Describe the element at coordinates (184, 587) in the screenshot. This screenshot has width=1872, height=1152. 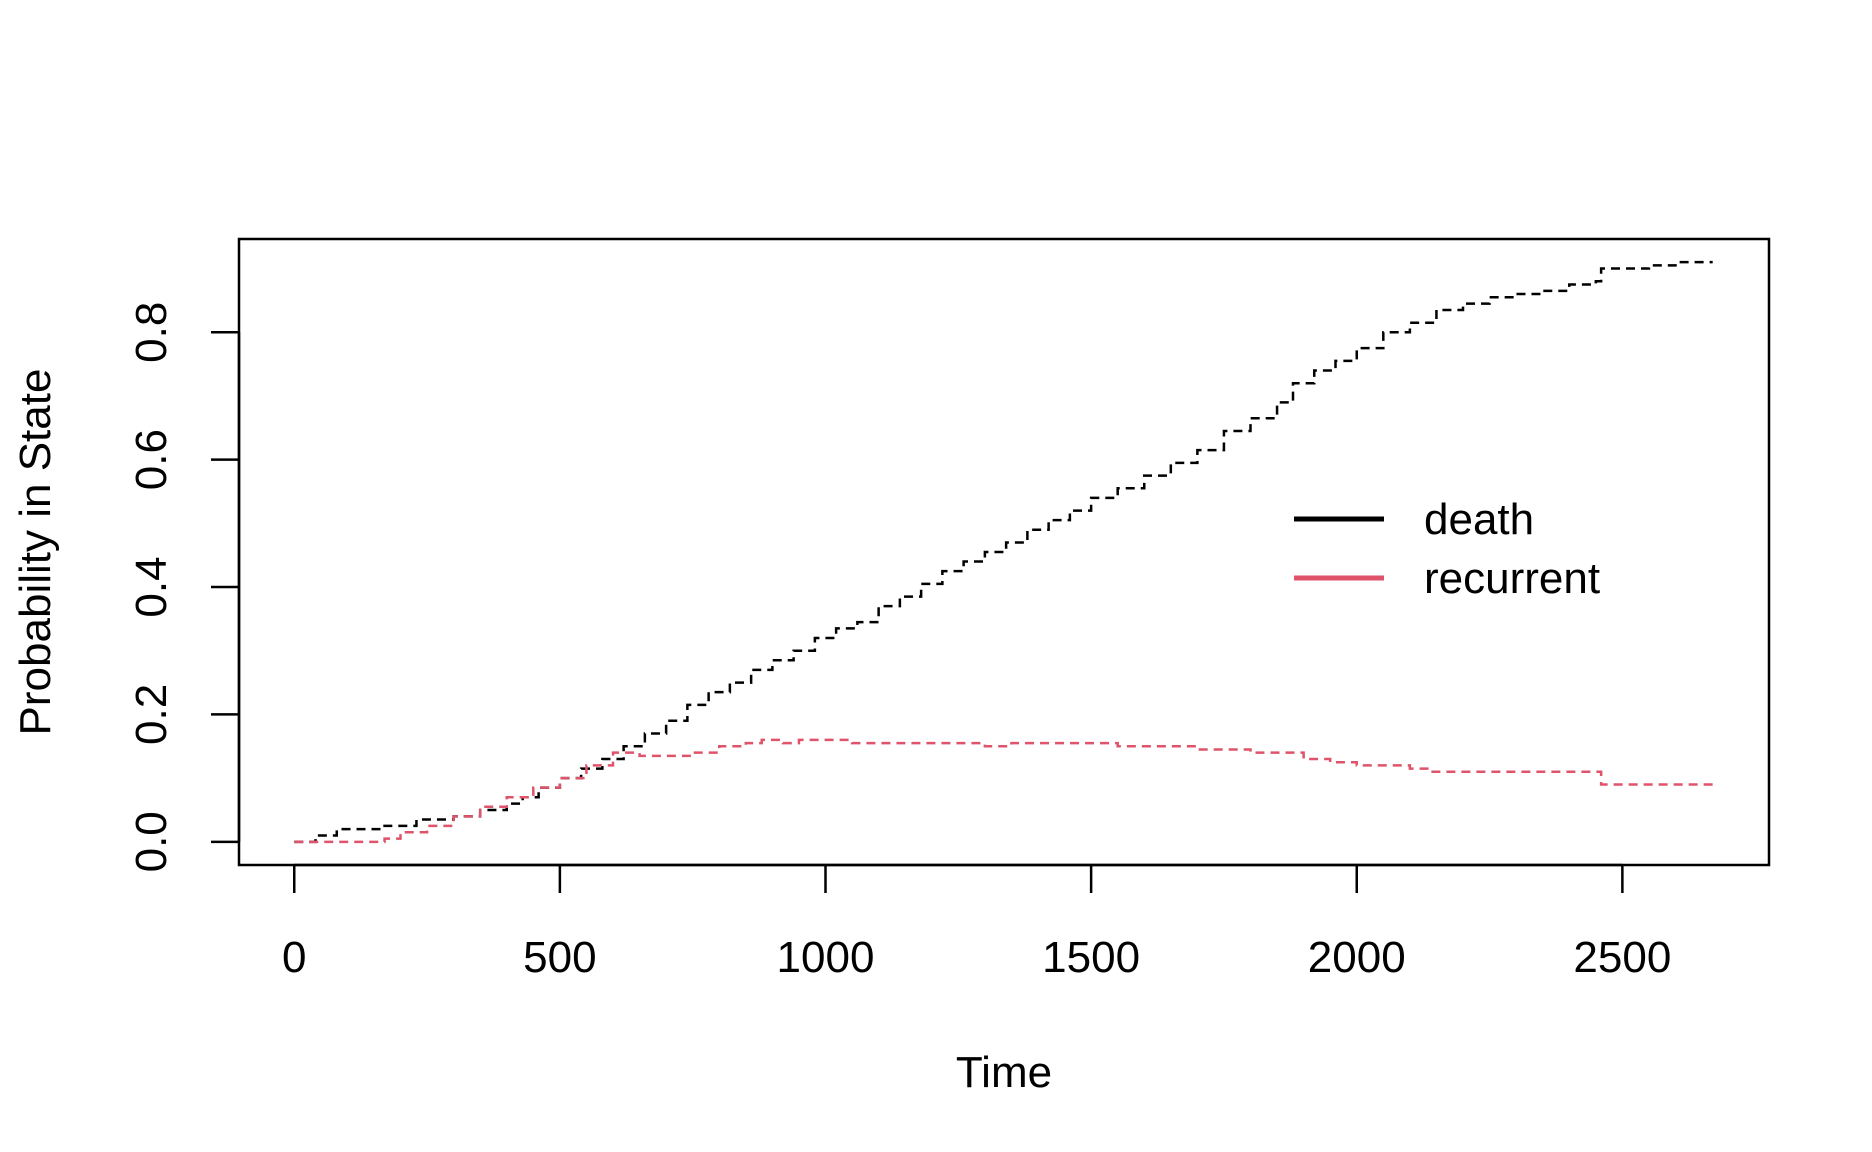
I see `y-axis: 0.0 0.2 0.4 0.6 0.8` at that location.